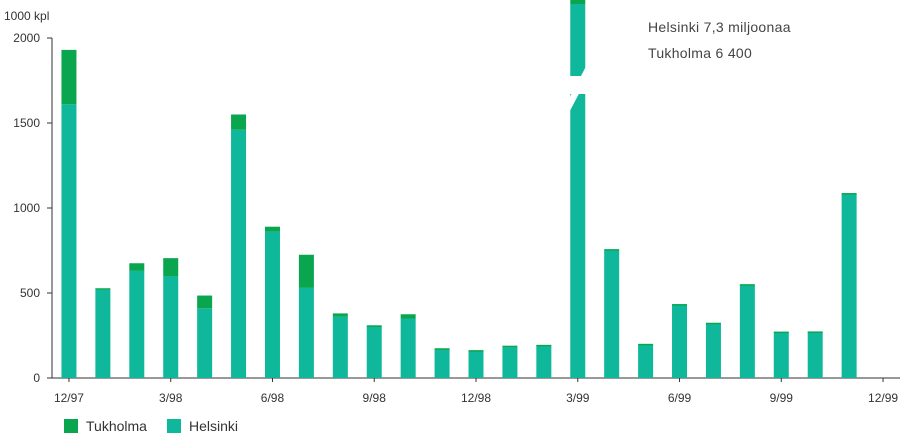 The height and width of the screenshot is (436, 908). Describe the element at coordinates (26, 38) in the screenshot. I see `y-tick-label: 2000` at that location.